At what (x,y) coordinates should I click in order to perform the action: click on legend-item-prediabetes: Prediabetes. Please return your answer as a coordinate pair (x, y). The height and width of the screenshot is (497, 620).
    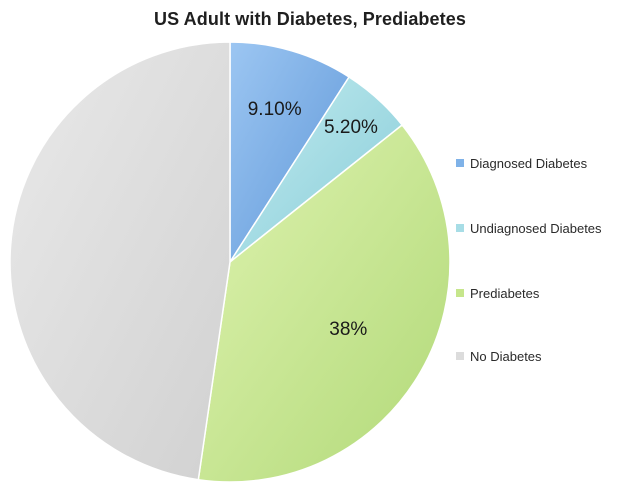
    Looking at the image, I should click on (497, 294).